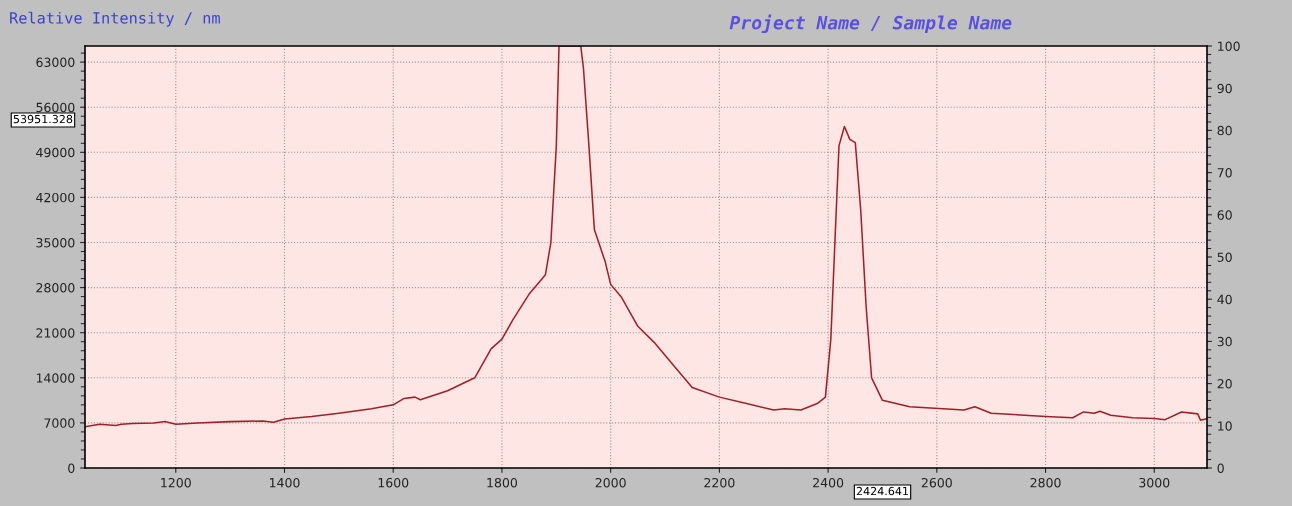 This screenshot has height=506, width=1292. I want to click on x-tick-label: 2800, so click(1045, 482).